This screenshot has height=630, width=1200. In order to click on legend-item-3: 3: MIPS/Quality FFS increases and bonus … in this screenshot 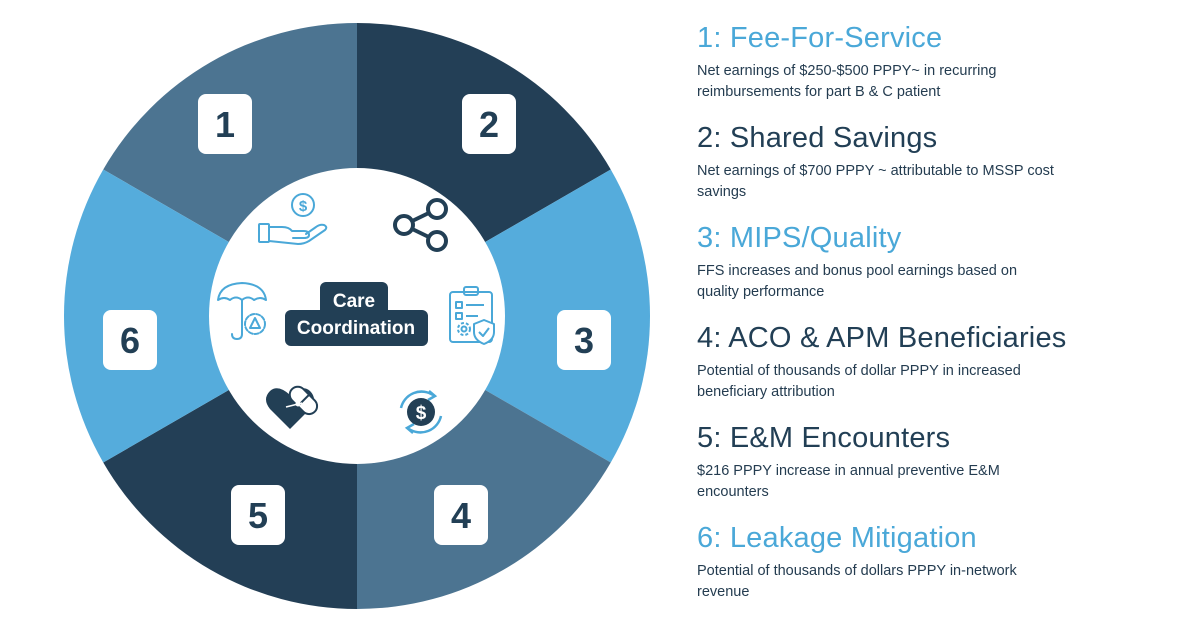, I will do `click(942, 270)`.